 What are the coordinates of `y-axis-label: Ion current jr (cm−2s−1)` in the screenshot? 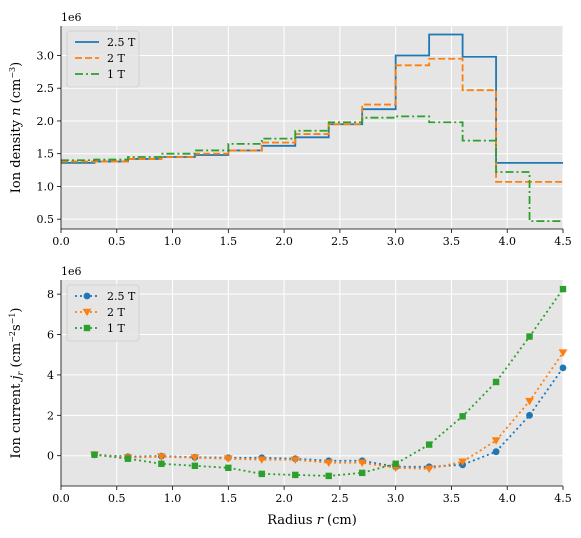 It's located at (16, 383).